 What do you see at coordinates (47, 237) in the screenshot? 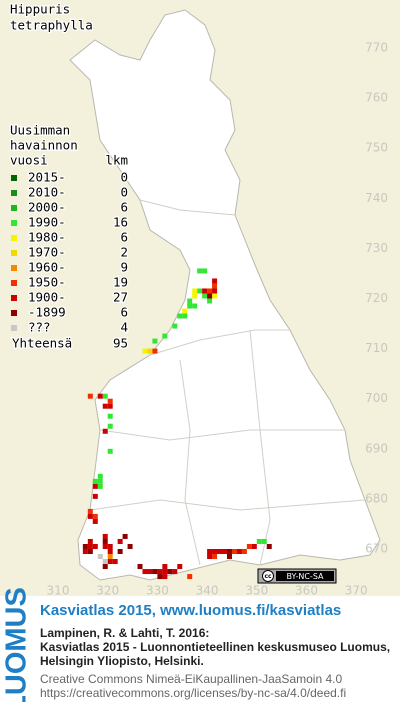
I see `legend-label: 1980-` at bounding box center [47, 237].